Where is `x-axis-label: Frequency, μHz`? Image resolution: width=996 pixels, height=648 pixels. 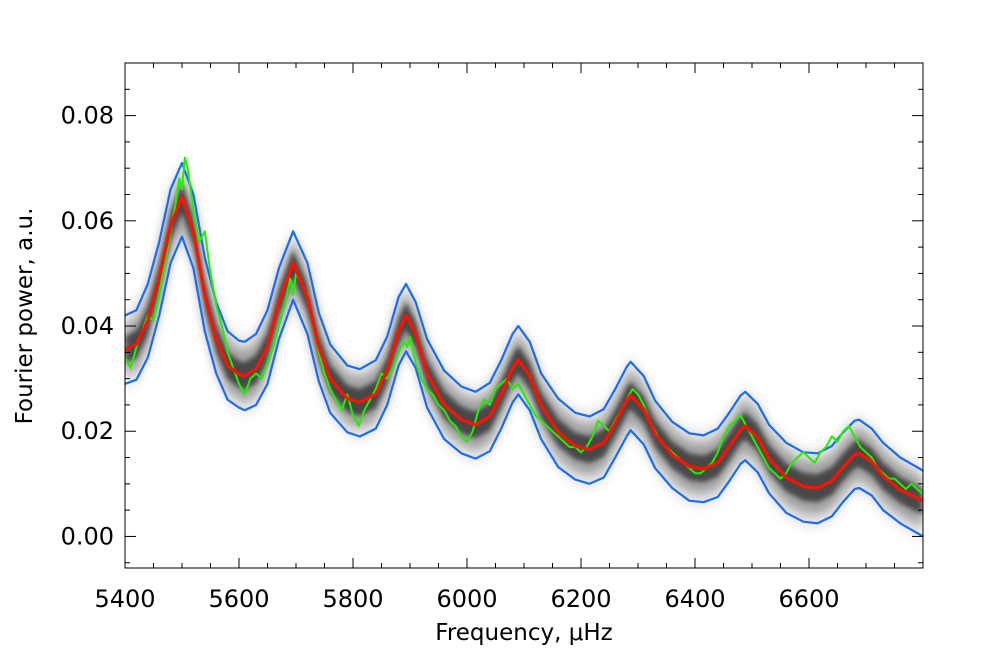
x-axis-label: Frequency, μHz is located at coordinates (523, 633).